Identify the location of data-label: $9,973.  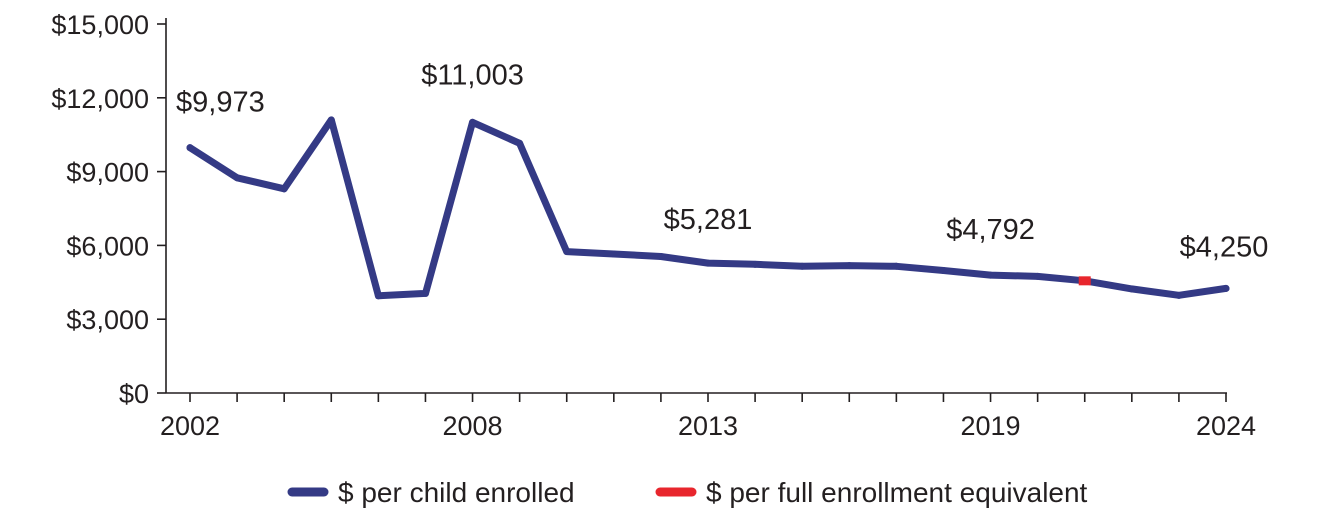
(220, 103).